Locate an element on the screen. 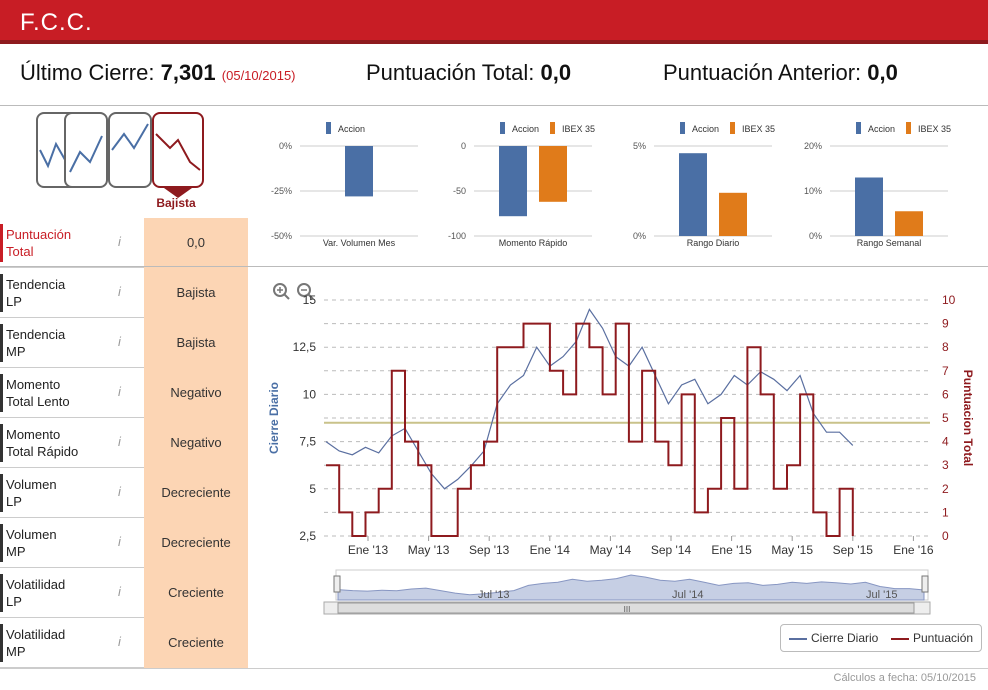 The width and height of the screenshot is (988, 690). chart-title: Rango Semanal is located at coordinates (889, 243).